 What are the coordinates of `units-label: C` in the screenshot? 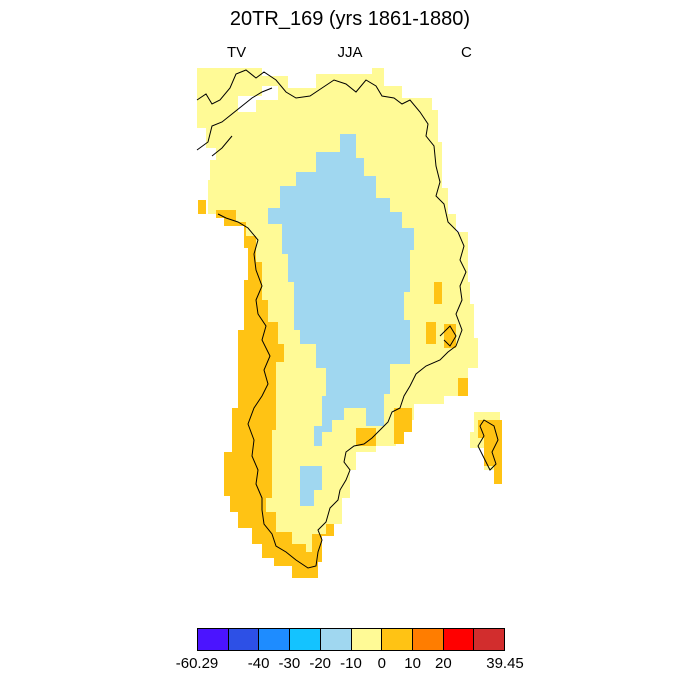 It's located at (466, 52).